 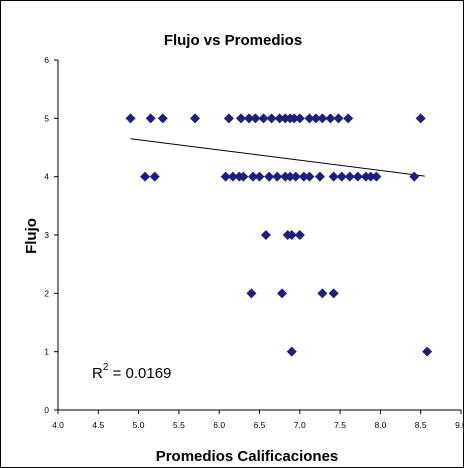 I want to click on y-tick-label: 2, so click(x=46, y=293).